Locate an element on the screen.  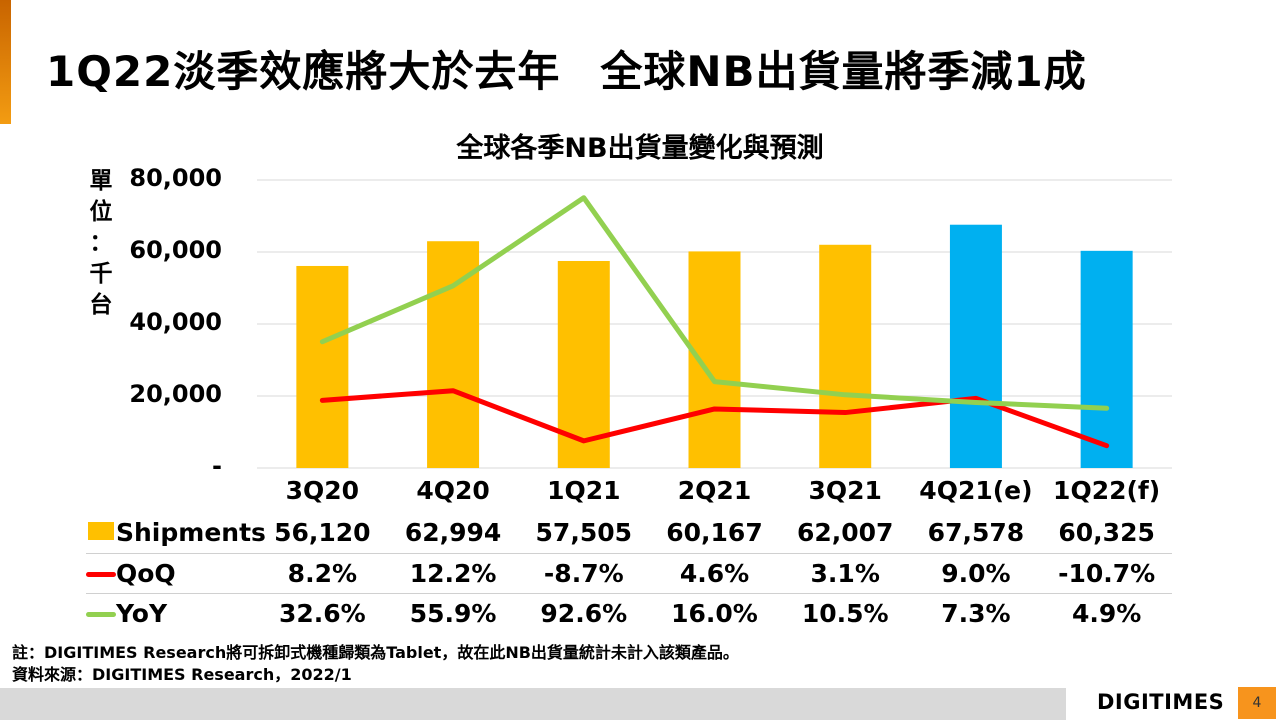
qoq-cell: 8.2% is located at coordinates (322, 573).